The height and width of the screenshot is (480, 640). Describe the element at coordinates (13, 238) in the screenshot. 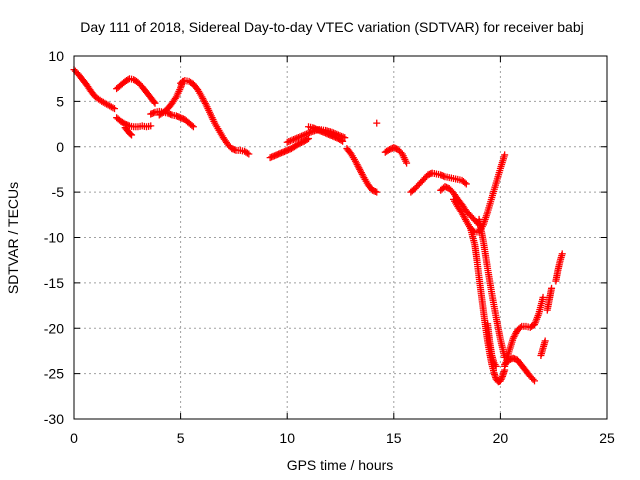

I see `y-axis-label: SDTVAR / TECUs` at that location.